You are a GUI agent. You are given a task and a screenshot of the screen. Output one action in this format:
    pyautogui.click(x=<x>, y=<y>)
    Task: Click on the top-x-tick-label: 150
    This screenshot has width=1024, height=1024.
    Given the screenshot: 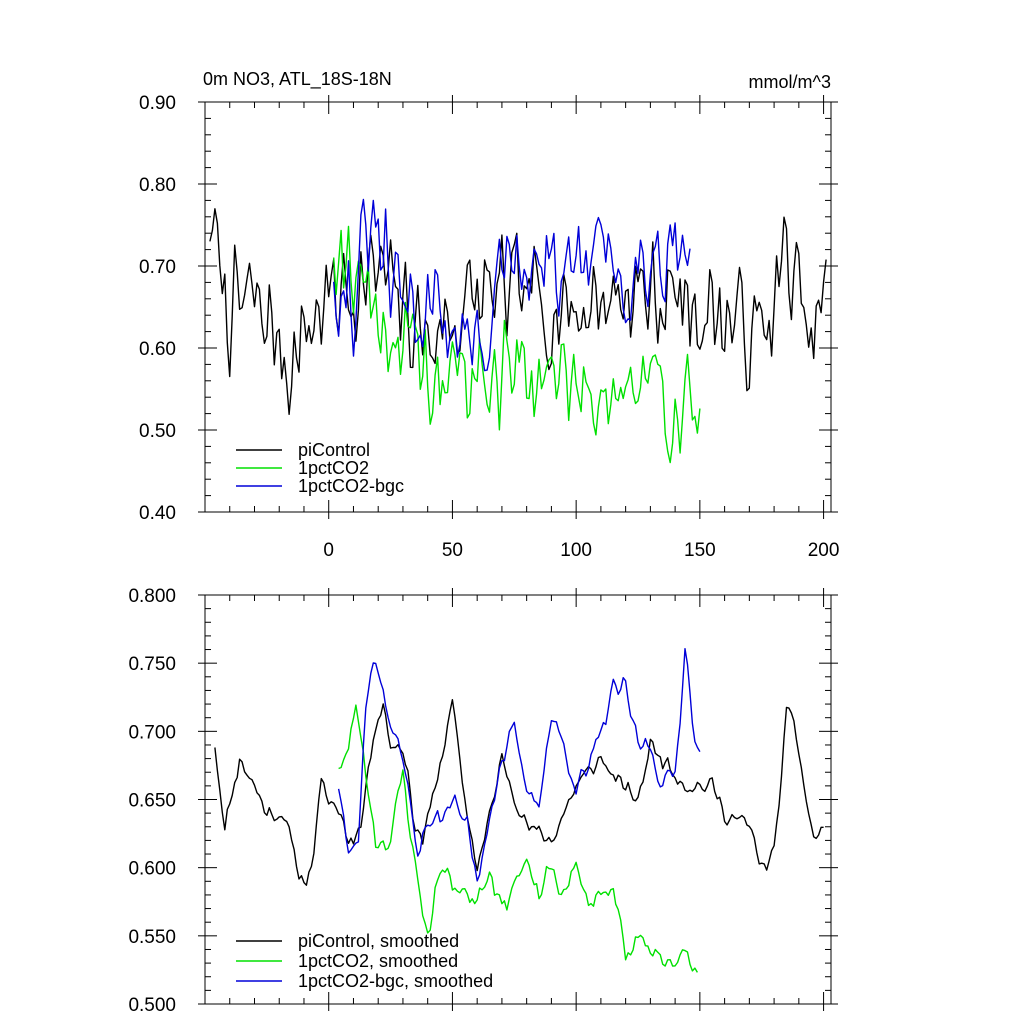 What is the action you would take?
    pyautogui.click(x=700, y=550)
    